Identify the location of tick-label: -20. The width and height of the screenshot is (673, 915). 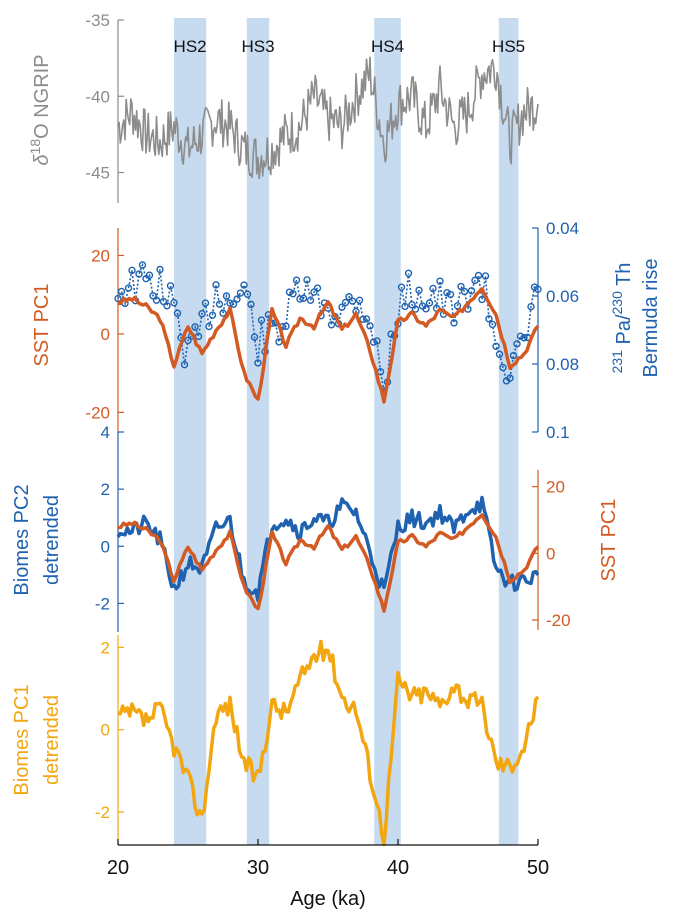
(558, 620).